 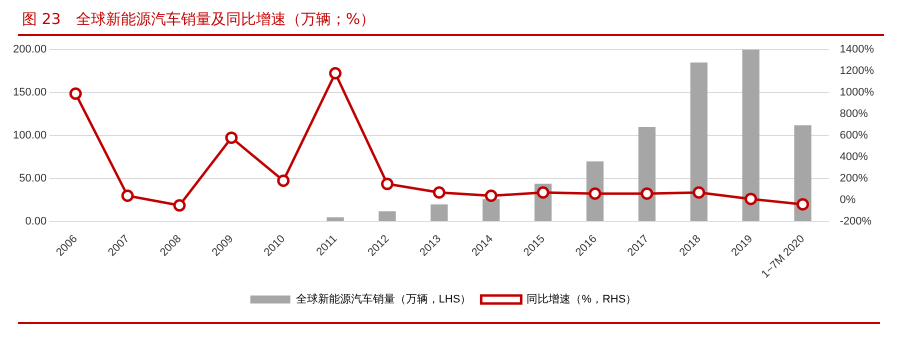 What do you see at coordinates (854, 136) in the screenshot?
I see `y2-tick-label: 600%` at bounding box center [854, 136].